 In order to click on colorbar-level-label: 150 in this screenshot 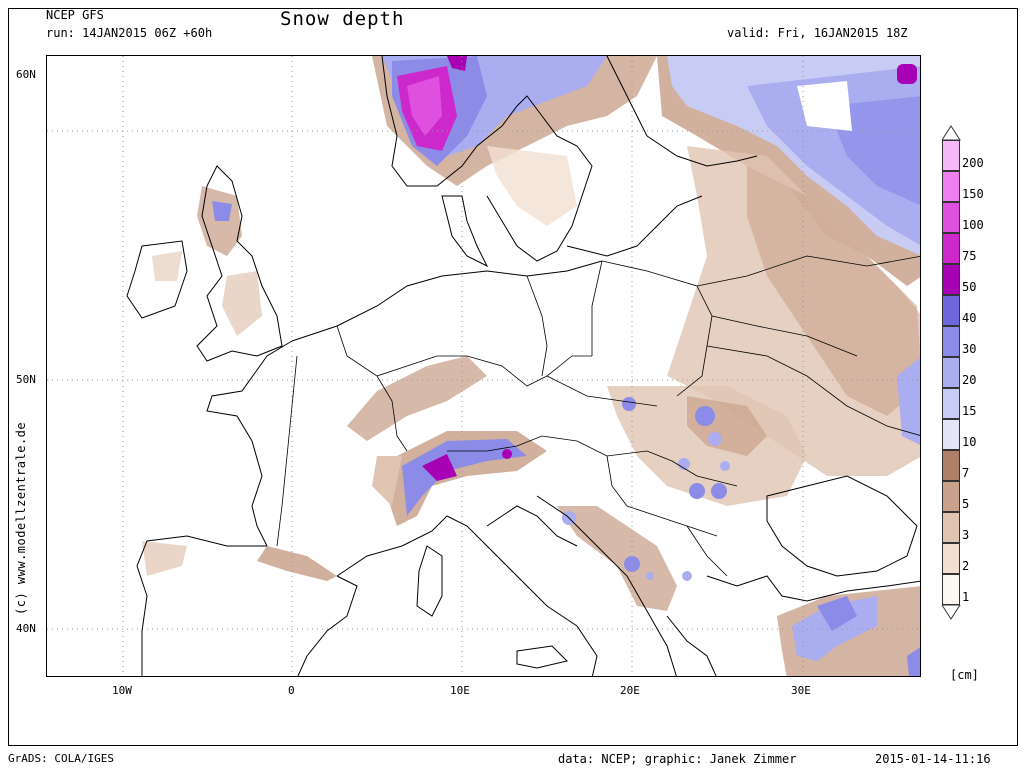, I will do `click(973, 194)`.